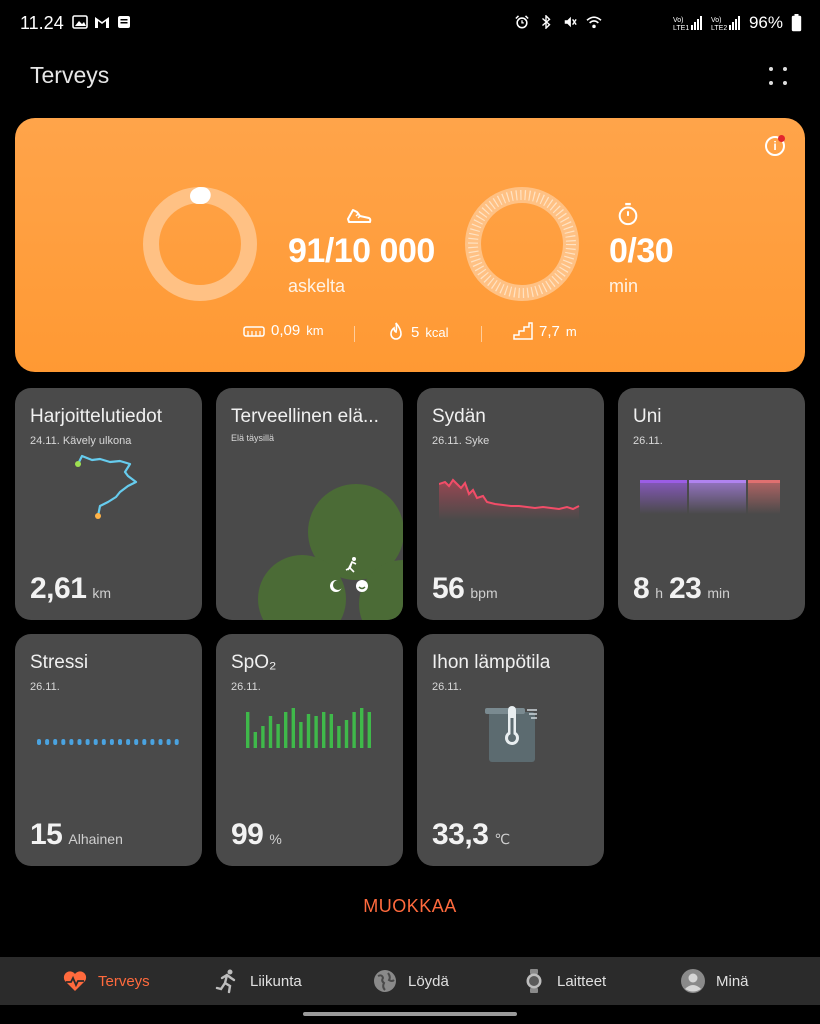 The height and width of the screenshot is (1024, 820). What do you see at coordinates (42, 23) in the screenshot?
I see `status-time: 11.24` at bounding box center [42, 23].